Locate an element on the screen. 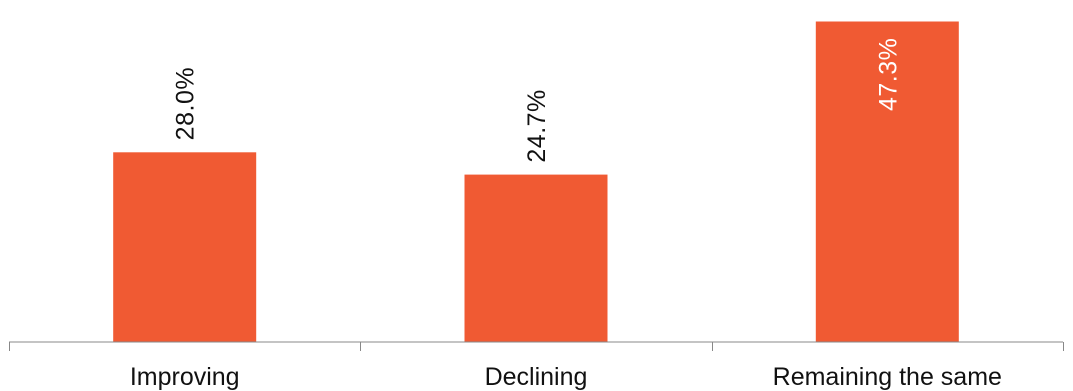 The height and width of the screenshot is (391, 1073). category-label: Declining is located at coordinates (536, 377).